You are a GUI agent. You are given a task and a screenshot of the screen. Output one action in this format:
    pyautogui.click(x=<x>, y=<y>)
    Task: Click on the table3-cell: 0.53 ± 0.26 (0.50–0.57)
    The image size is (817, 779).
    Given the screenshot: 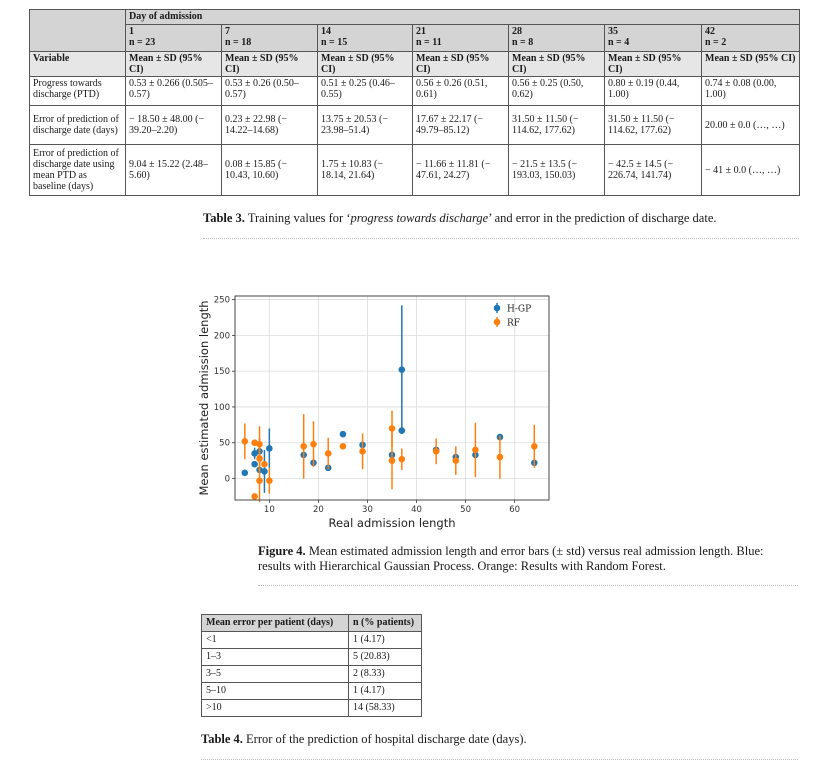 What is the action you would take?
    pyautogui.click(x=269, y=91)
    